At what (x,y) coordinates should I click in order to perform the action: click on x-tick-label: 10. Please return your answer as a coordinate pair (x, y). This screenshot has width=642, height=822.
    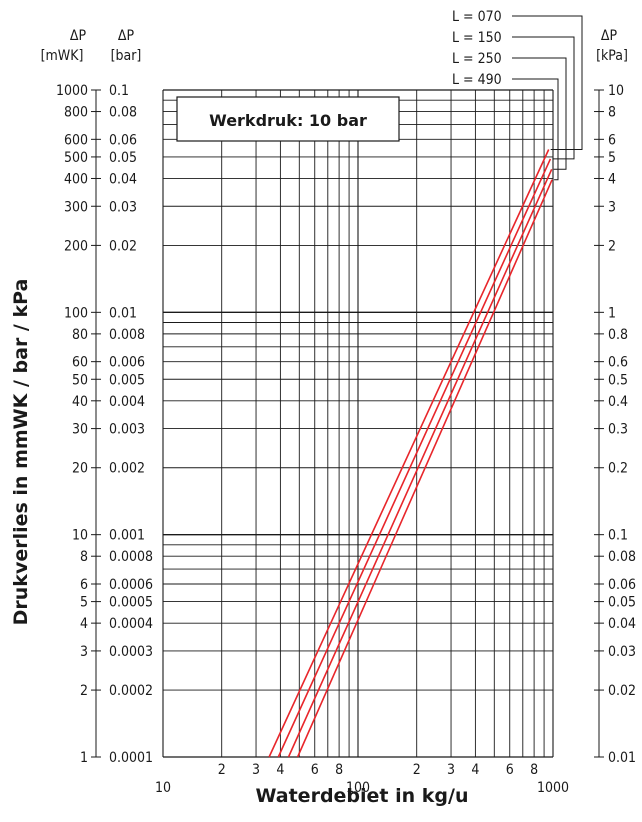
    Looking at the image, I should click on (163, 788).